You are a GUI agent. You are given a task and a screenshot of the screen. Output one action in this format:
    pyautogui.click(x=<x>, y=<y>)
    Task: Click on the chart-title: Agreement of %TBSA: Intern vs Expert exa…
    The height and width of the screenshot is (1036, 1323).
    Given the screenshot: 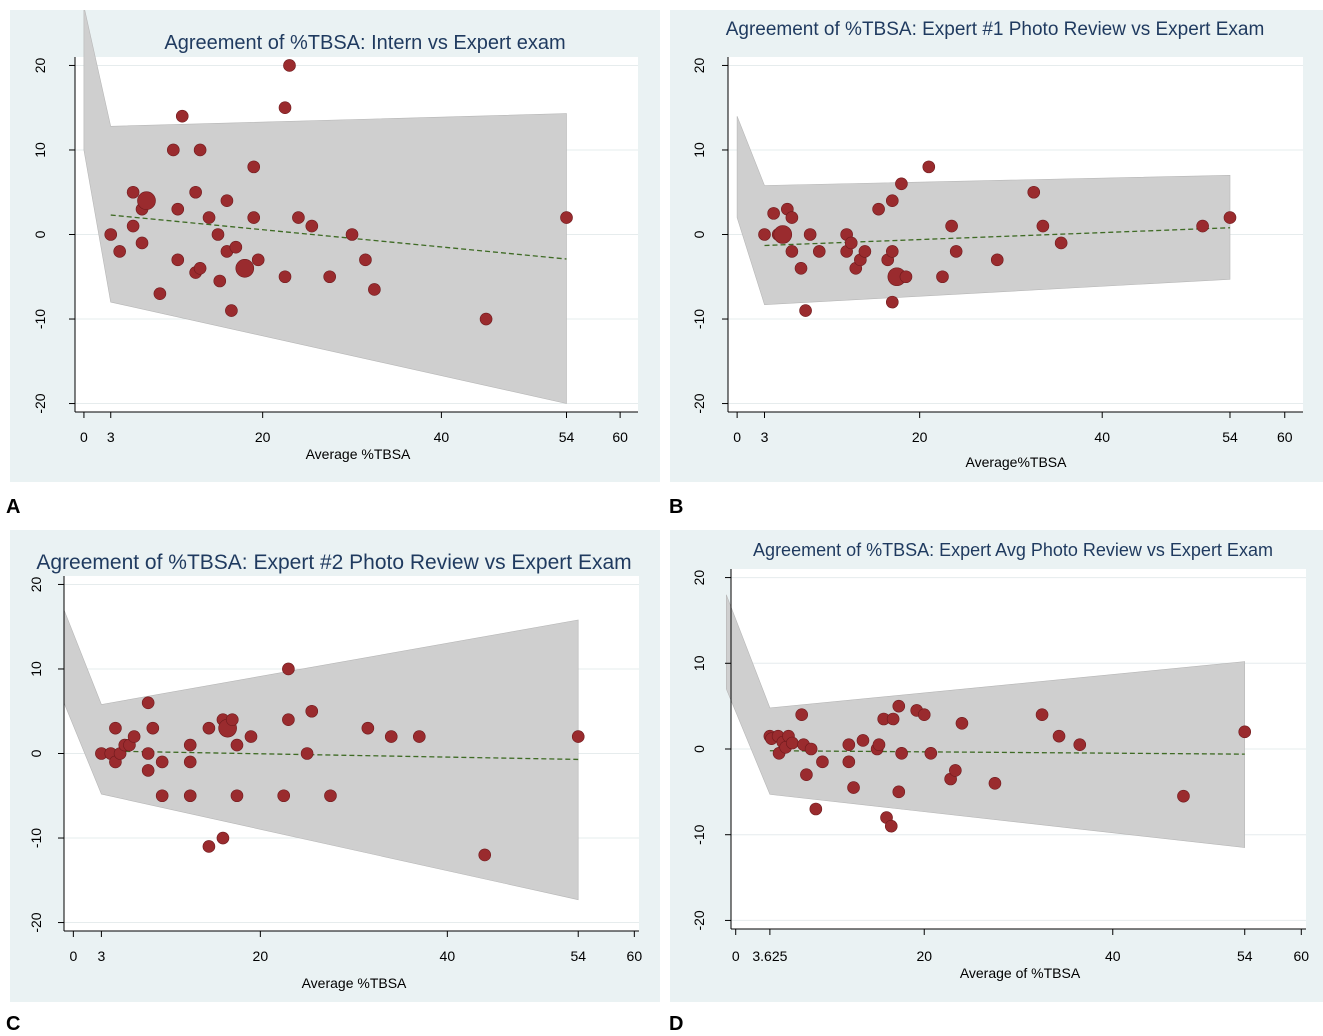 What is the action you would take?
    pyautogui.click(x=364, y=43)
    